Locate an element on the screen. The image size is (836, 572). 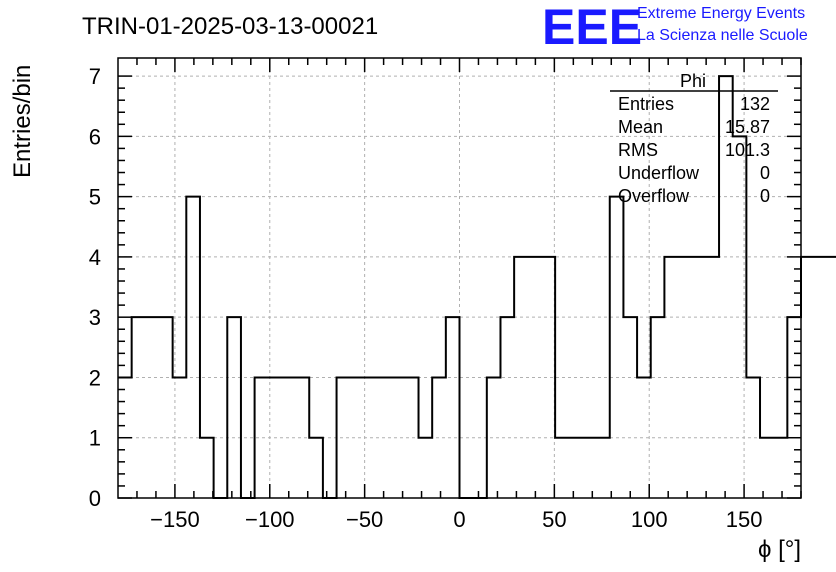
y-tick-label: 3 is located at coordinates (95, 317).